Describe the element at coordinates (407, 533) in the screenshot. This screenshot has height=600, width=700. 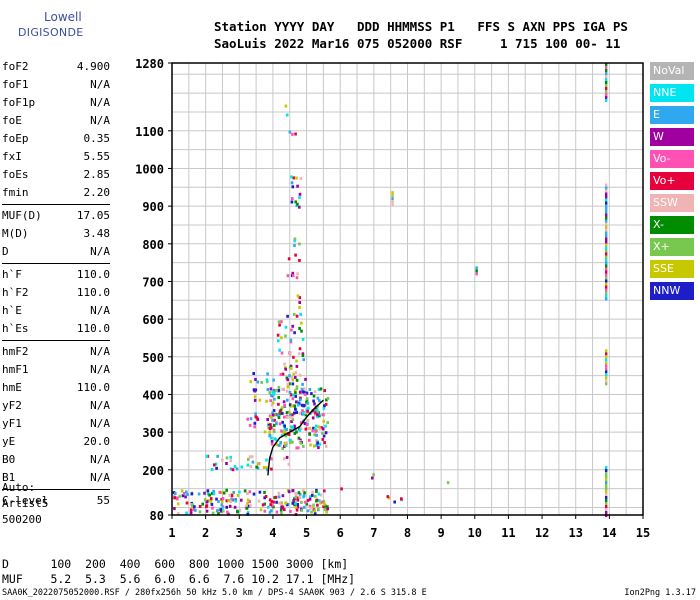
I see `x-tick-label: 8` at that location.